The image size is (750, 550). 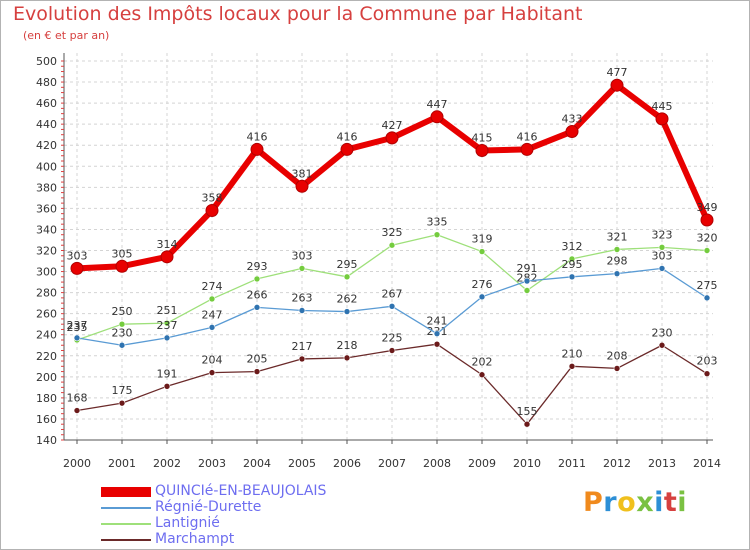 I want to click on y-tick-label: 320, so click(x=46, y=251).